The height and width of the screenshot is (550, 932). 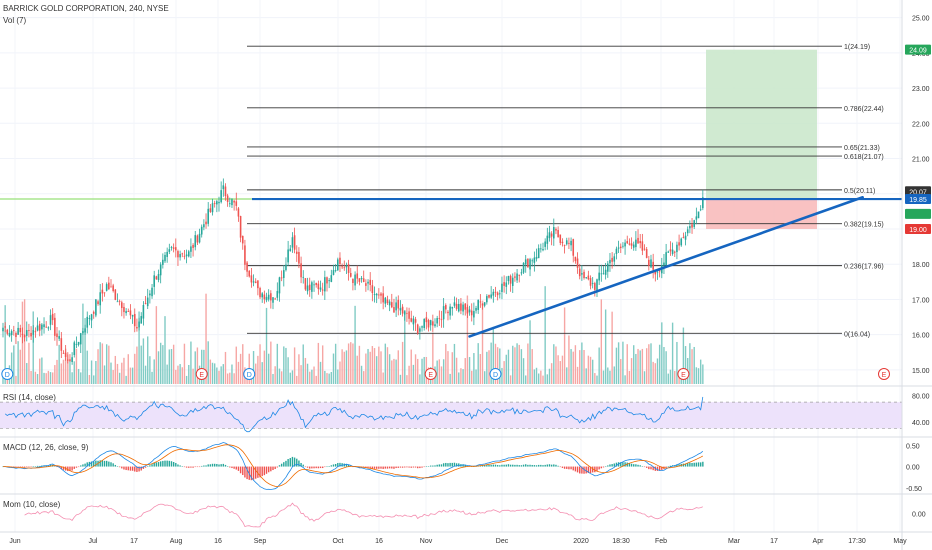 What do you see at coordinates (857, 334) in the screenshot?
I see `fib-level-label: 0(16.04)` at bounding box center [857, 334].